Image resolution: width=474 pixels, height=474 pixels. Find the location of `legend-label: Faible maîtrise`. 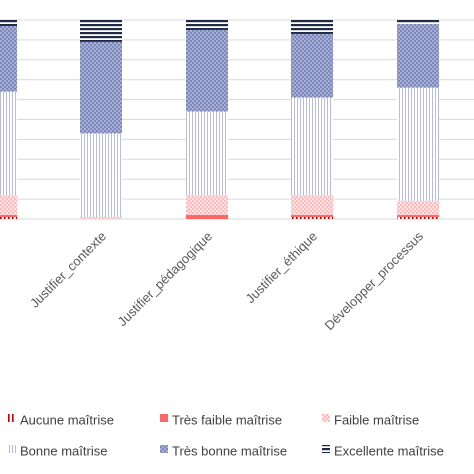

legend-label: Faible maîtrise is located at coordinates (376, 419).